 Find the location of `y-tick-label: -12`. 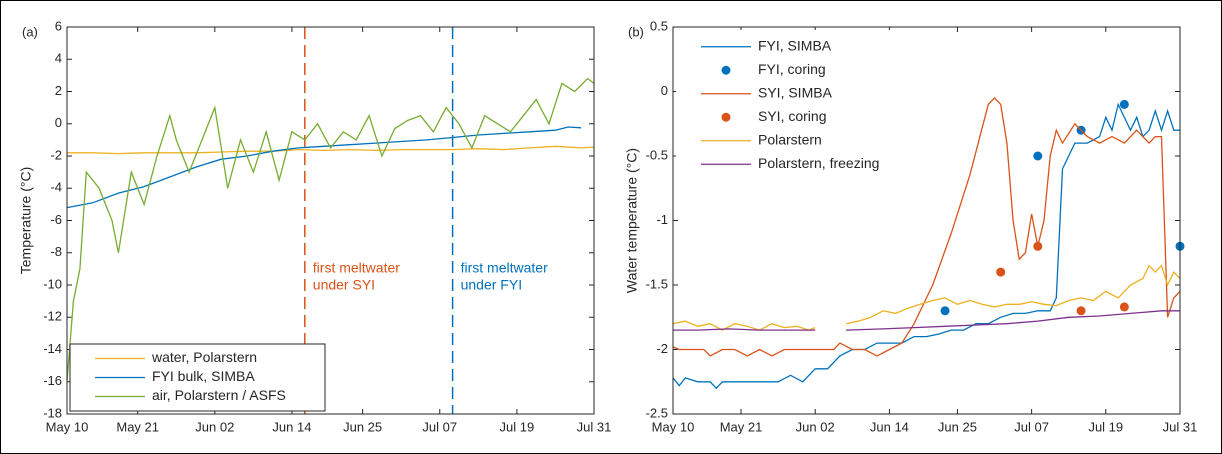

y-tick-label: -12 is located at coordinates (52, 316).